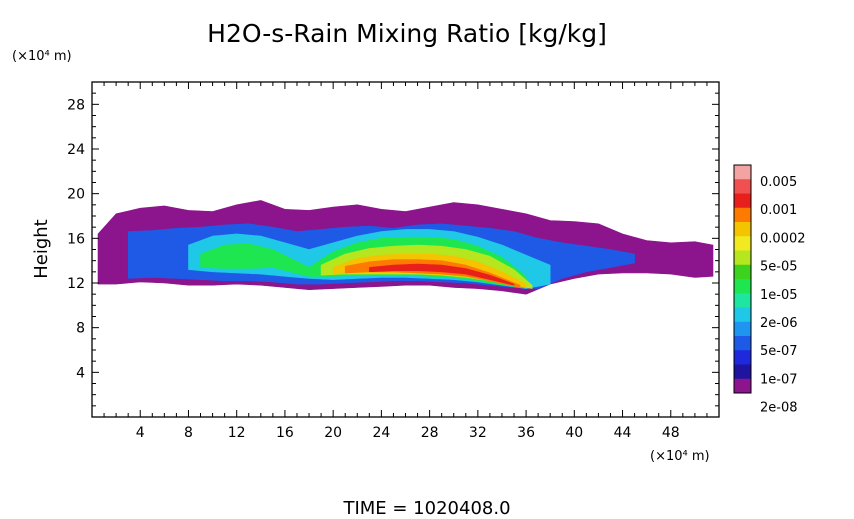 The width and height of the screenshot is (854, 519). Describe the element at coordinates (140, 433) in the screenshot. I see `x-tick-label-4: 4` at that location.